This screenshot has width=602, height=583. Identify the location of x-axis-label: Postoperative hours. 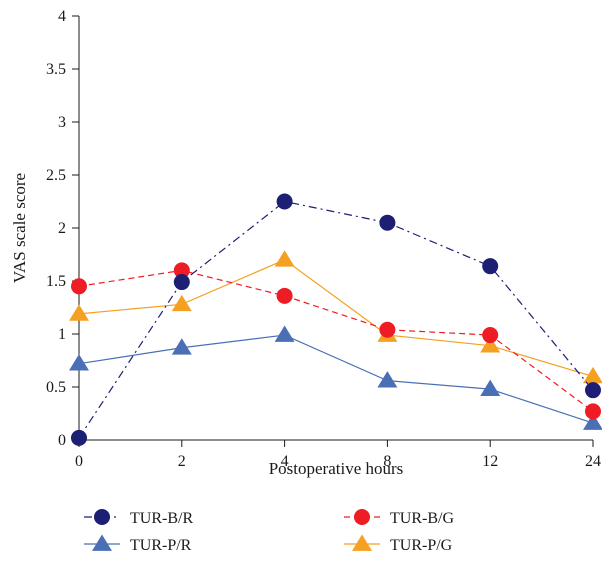
(336, 468).